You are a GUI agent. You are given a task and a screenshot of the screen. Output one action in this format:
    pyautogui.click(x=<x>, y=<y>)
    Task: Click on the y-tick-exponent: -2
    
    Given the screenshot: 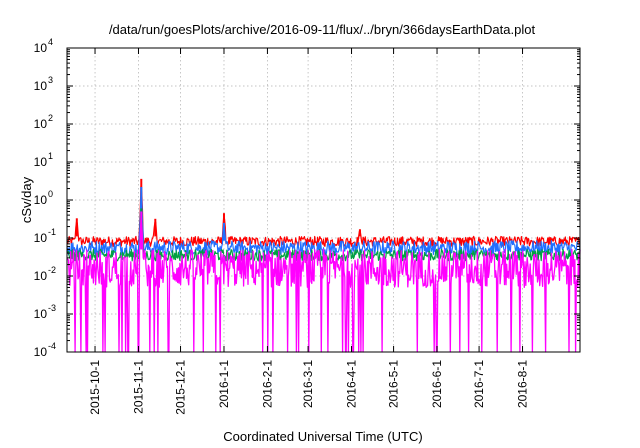 What is the action you would take?
    pyautogui.click(x=52, y=270)
    